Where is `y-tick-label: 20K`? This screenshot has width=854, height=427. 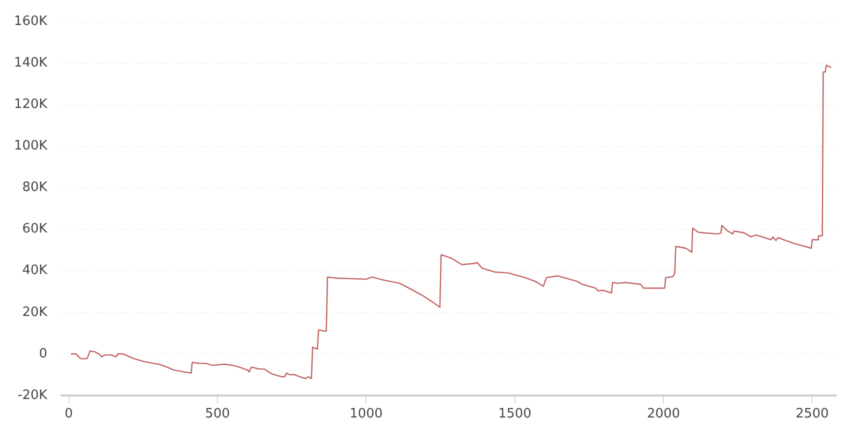 y-tick-label: 20K is located at coordinates (35, 312).